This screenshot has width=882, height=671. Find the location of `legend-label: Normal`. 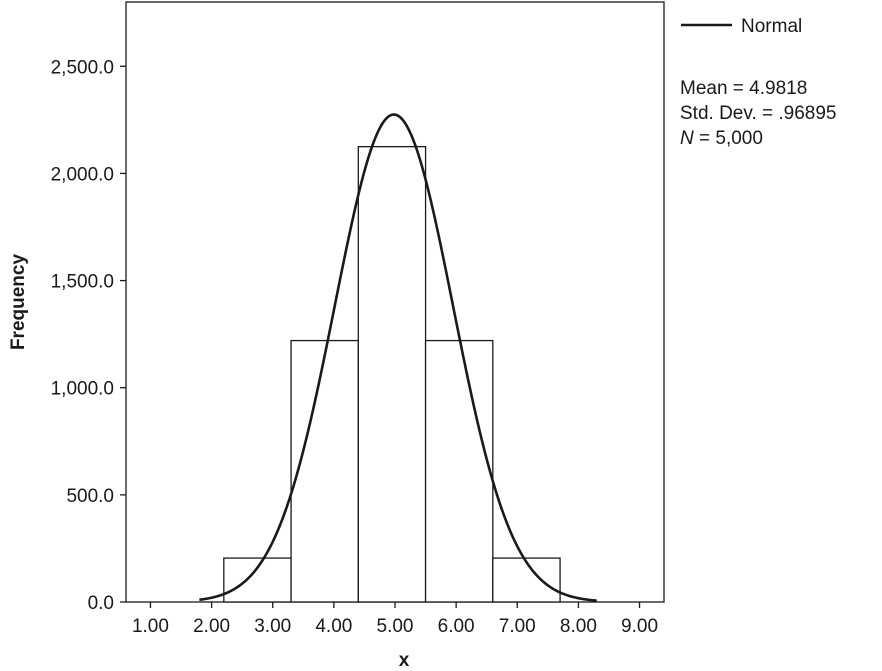

legend-label: Normal is located at coordinates (771, 26).